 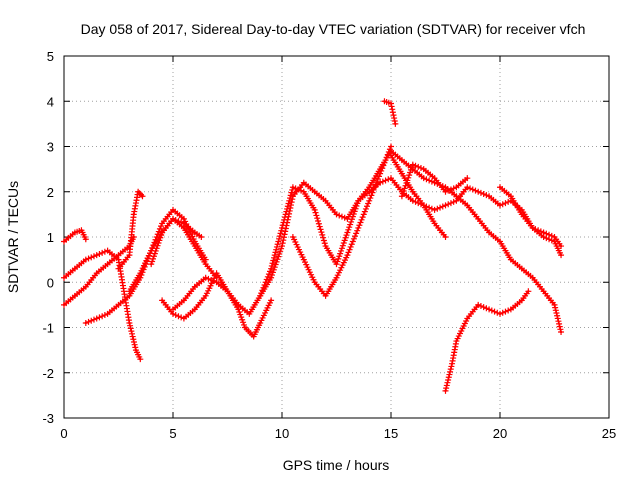 I want to click on x-tick-label: 5, so click(x=172, y=433).